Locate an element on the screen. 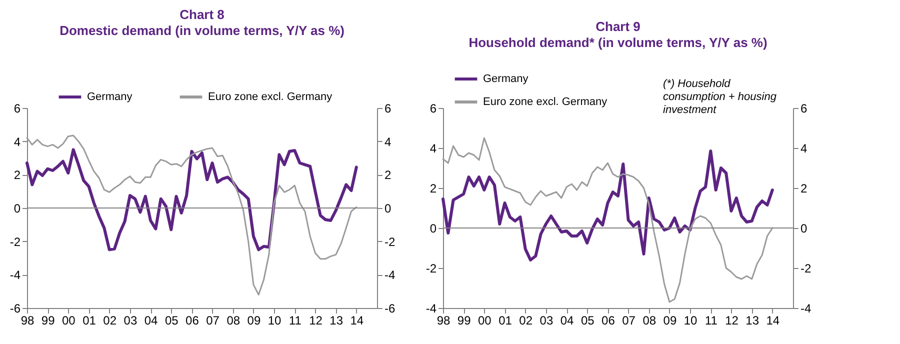 The width and height of the screenshot is (900, 344). y-tick-label: -6 is located at coordinates (15, 309).